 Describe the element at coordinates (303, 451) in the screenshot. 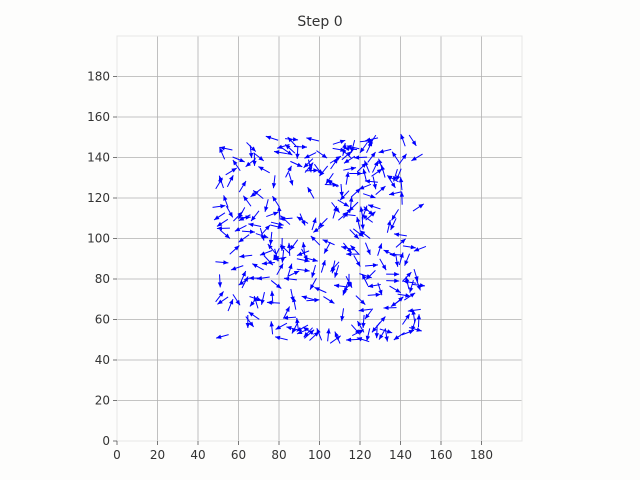

I see `x-axis: 0 20 40 60 80 100 120 140 160 180` at that location.